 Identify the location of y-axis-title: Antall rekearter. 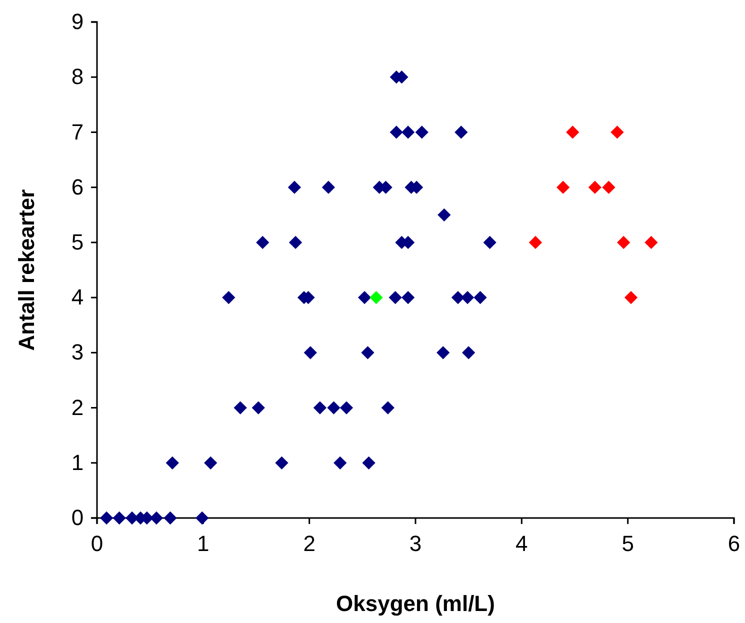
(26, 269).